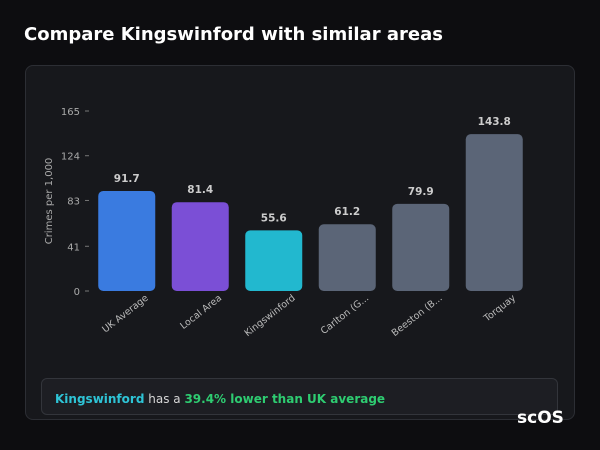  Describe the element at coordinates (274, 218) in the screenshot. I see `value-label: 55.6` at that location.